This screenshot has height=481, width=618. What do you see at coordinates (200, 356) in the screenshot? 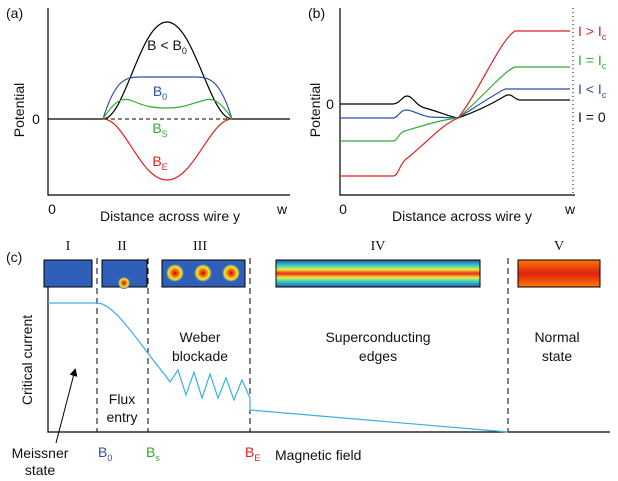
I see `note: blockade` at bounding box center [200, 356].